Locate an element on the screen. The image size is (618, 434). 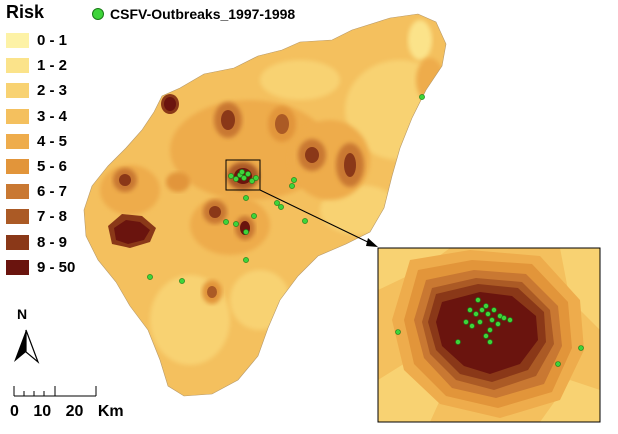
outbreak-legend: CSFV-Outbreaks_1997-1998 is located at coordinates (193, 14).